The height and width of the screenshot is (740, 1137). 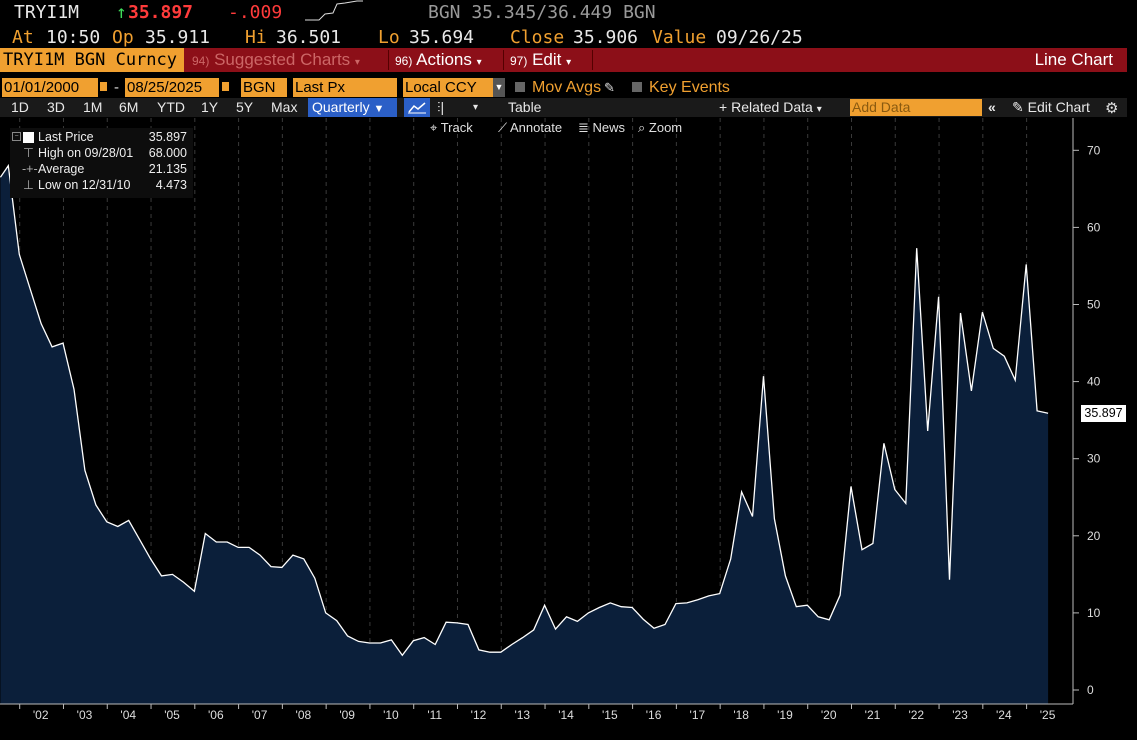 I want to click on annotate-button: ⟋ Annotate, so click(x=530, y=128).